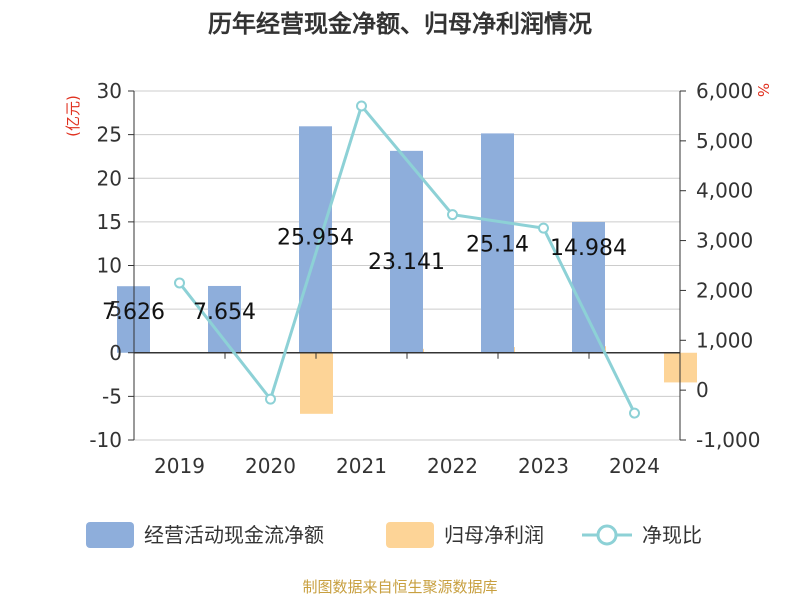 The image size is (800, 604). What do you see at coordinates (115, 309) in the screenshot?
I see `left-tick-label: 5` at bounding box center [115, 309].